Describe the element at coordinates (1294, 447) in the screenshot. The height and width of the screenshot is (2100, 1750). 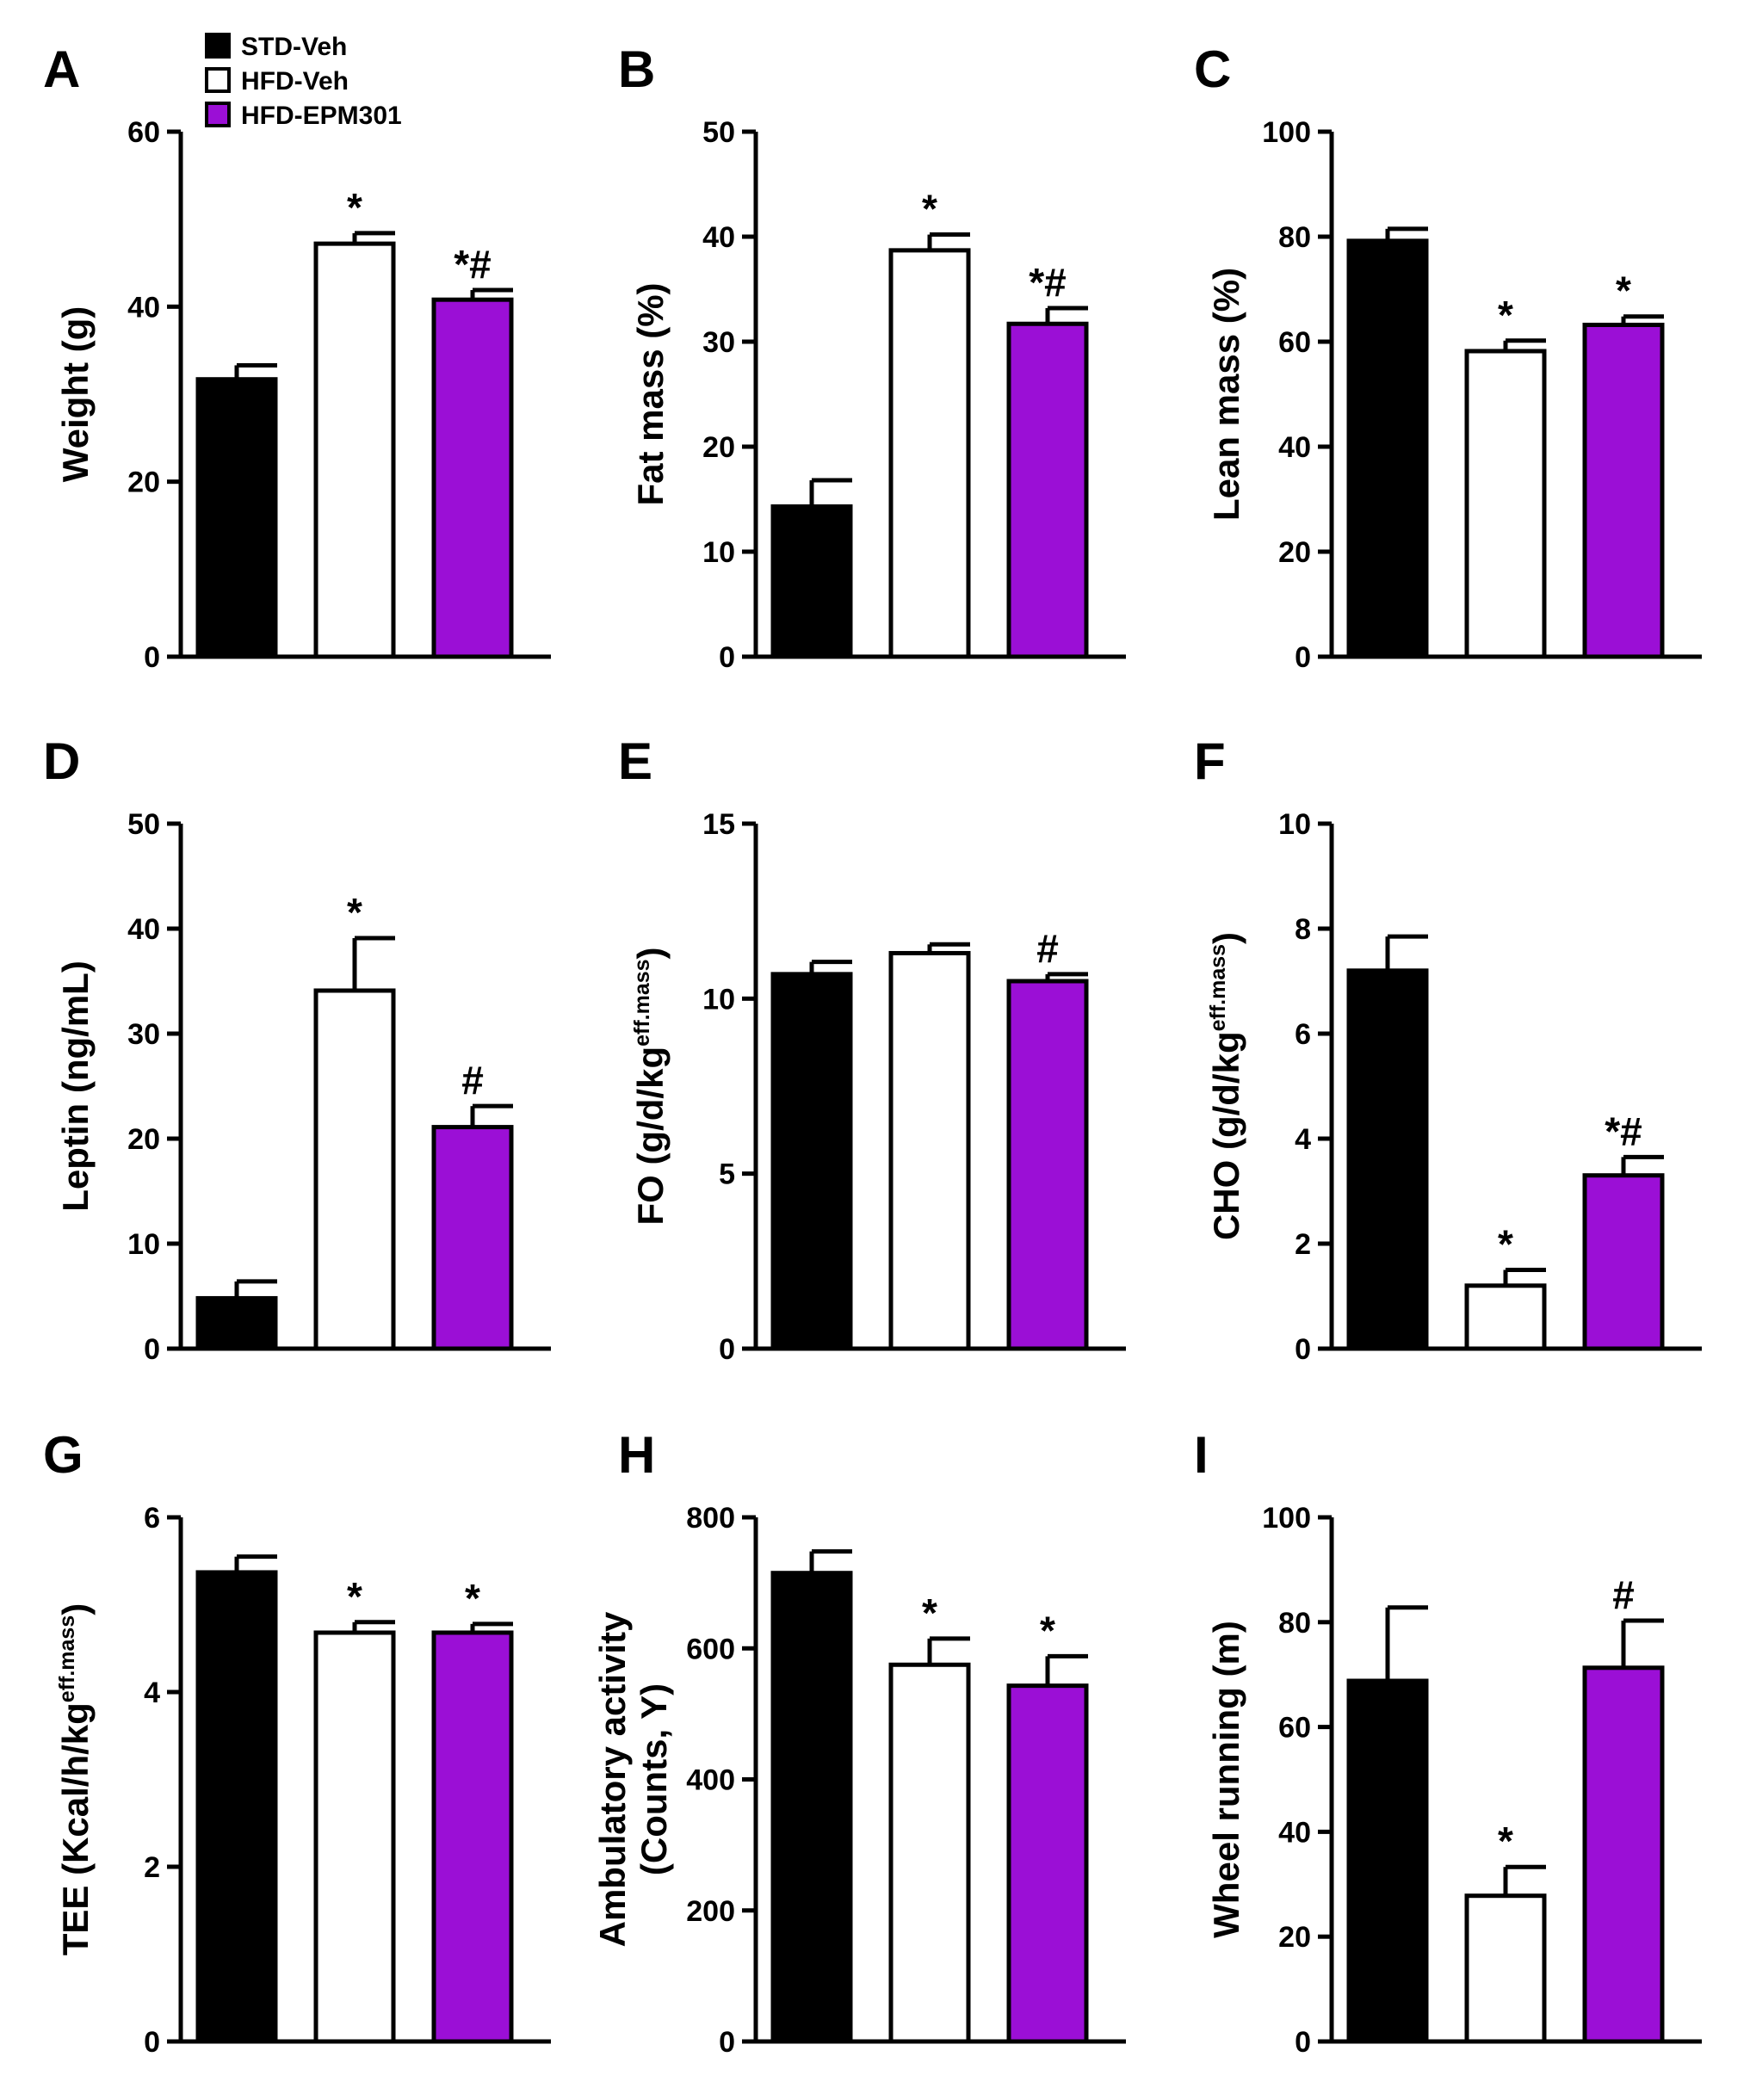
I see `y-tick-label-c-40: 40` at that location.